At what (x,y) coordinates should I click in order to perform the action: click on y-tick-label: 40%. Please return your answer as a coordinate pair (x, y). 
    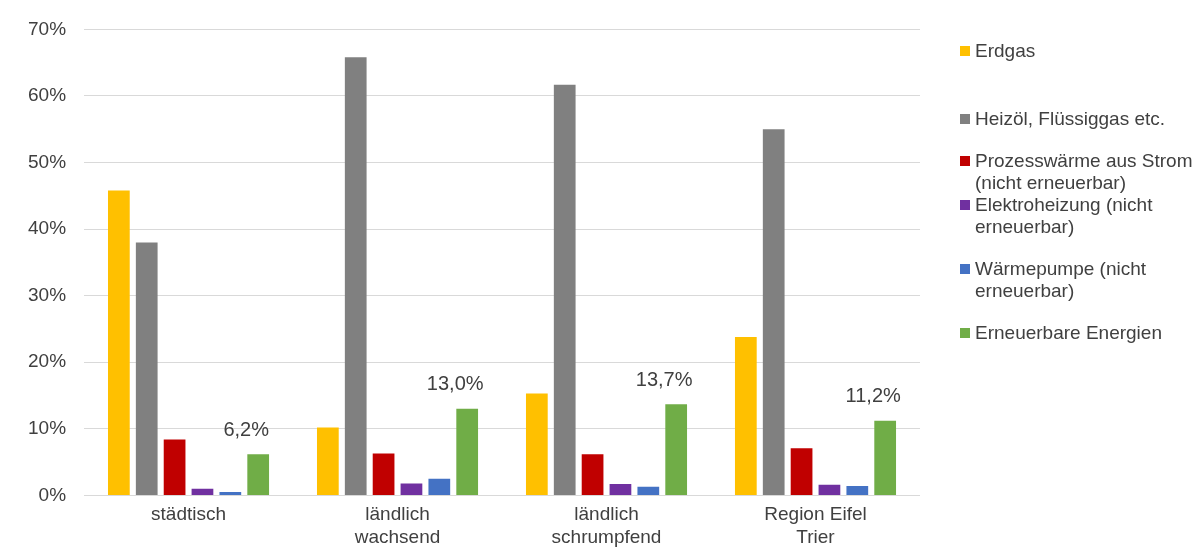
    Looking at the image, I should click on (47, 228).